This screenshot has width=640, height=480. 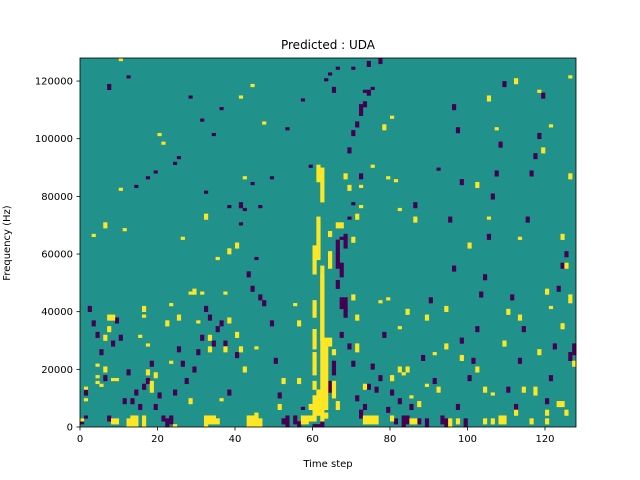 I want to click on chart-title: Predicted : UDA, so click(x=328, y=45).